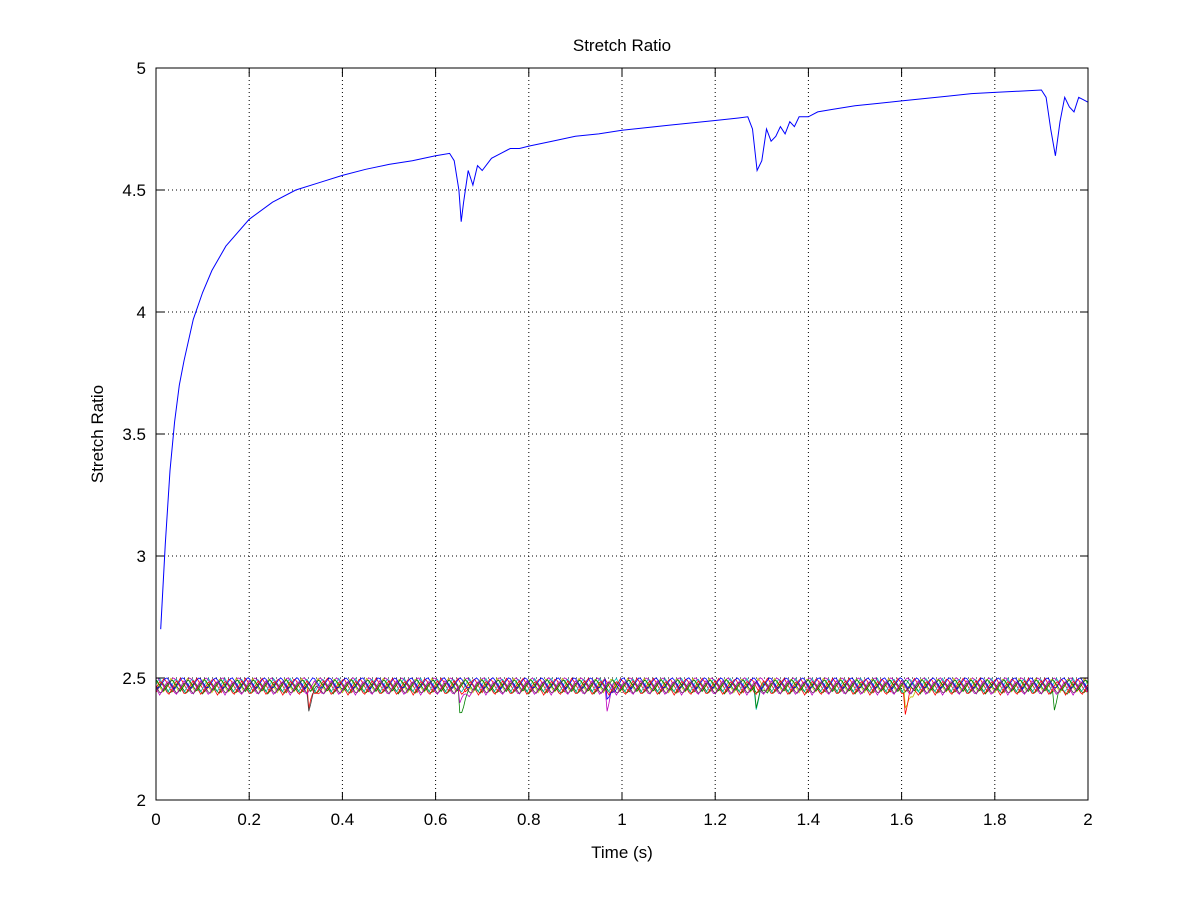 This screenshot has width=1201, height=905. What do you see at coordinates (141, 68) in the screenshot?
I see `y-tick-label: 5` at bounding box center [141, 68].